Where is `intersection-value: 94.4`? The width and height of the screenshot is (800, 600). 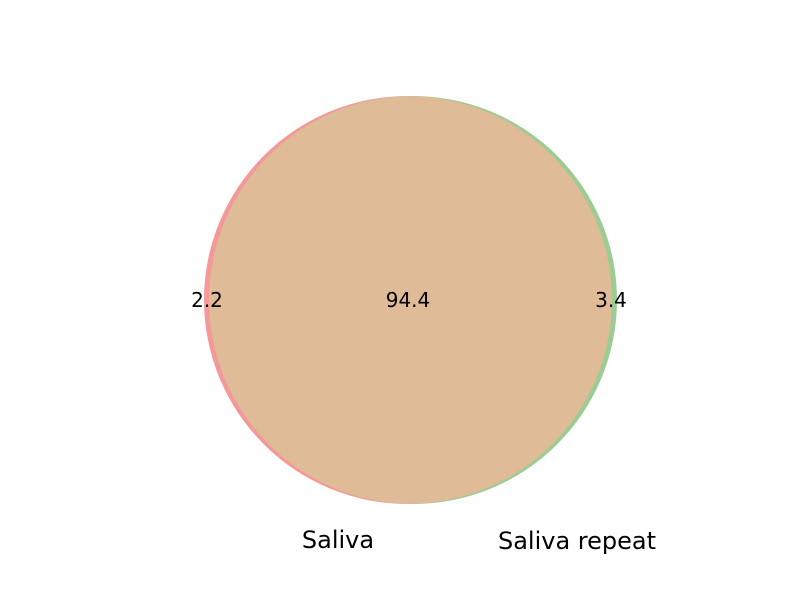 intersection-value: 94.4 is located at coordinates (408, 300).